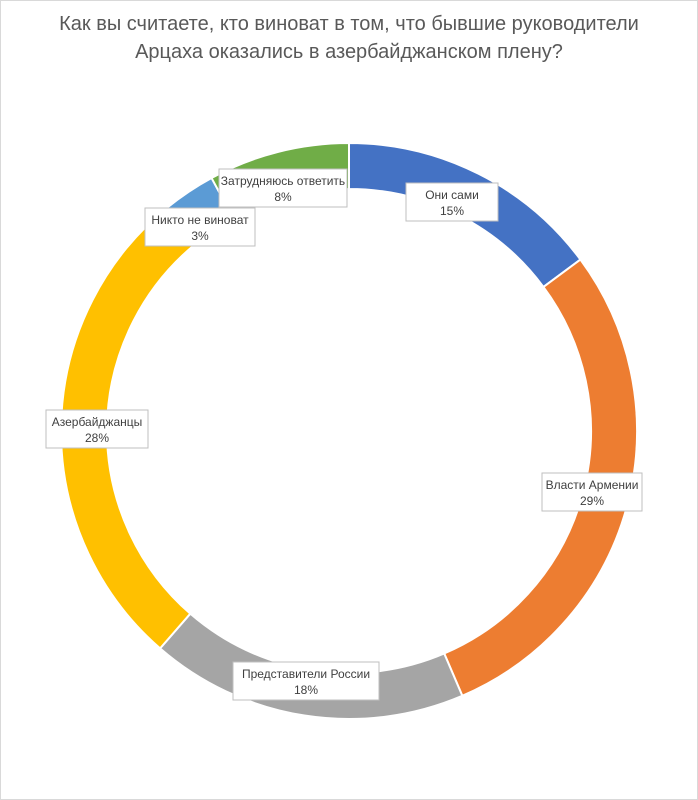 The image size is (698, 800). I want to click on data-label-4: Азербайджанцы 28%, so click(97, 429).